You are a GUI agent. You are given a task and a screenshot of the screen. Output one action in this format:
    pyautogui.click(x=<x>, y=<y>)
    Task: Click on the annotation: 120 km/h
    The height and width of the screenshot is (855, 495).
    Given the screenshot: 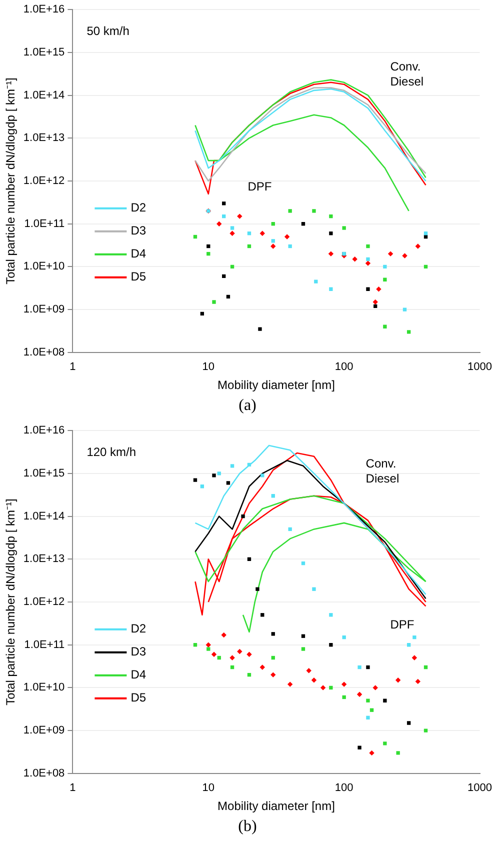 What is the action you would take?
    pyautogui.click(x=111, y=451)
    